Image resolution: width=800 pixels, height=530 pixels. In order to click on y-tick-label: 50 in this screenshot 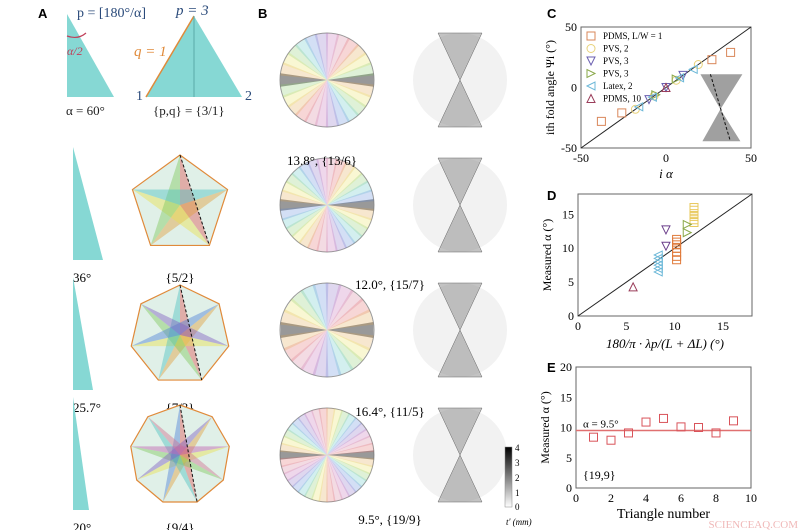, I will do `click(571, 27)`.